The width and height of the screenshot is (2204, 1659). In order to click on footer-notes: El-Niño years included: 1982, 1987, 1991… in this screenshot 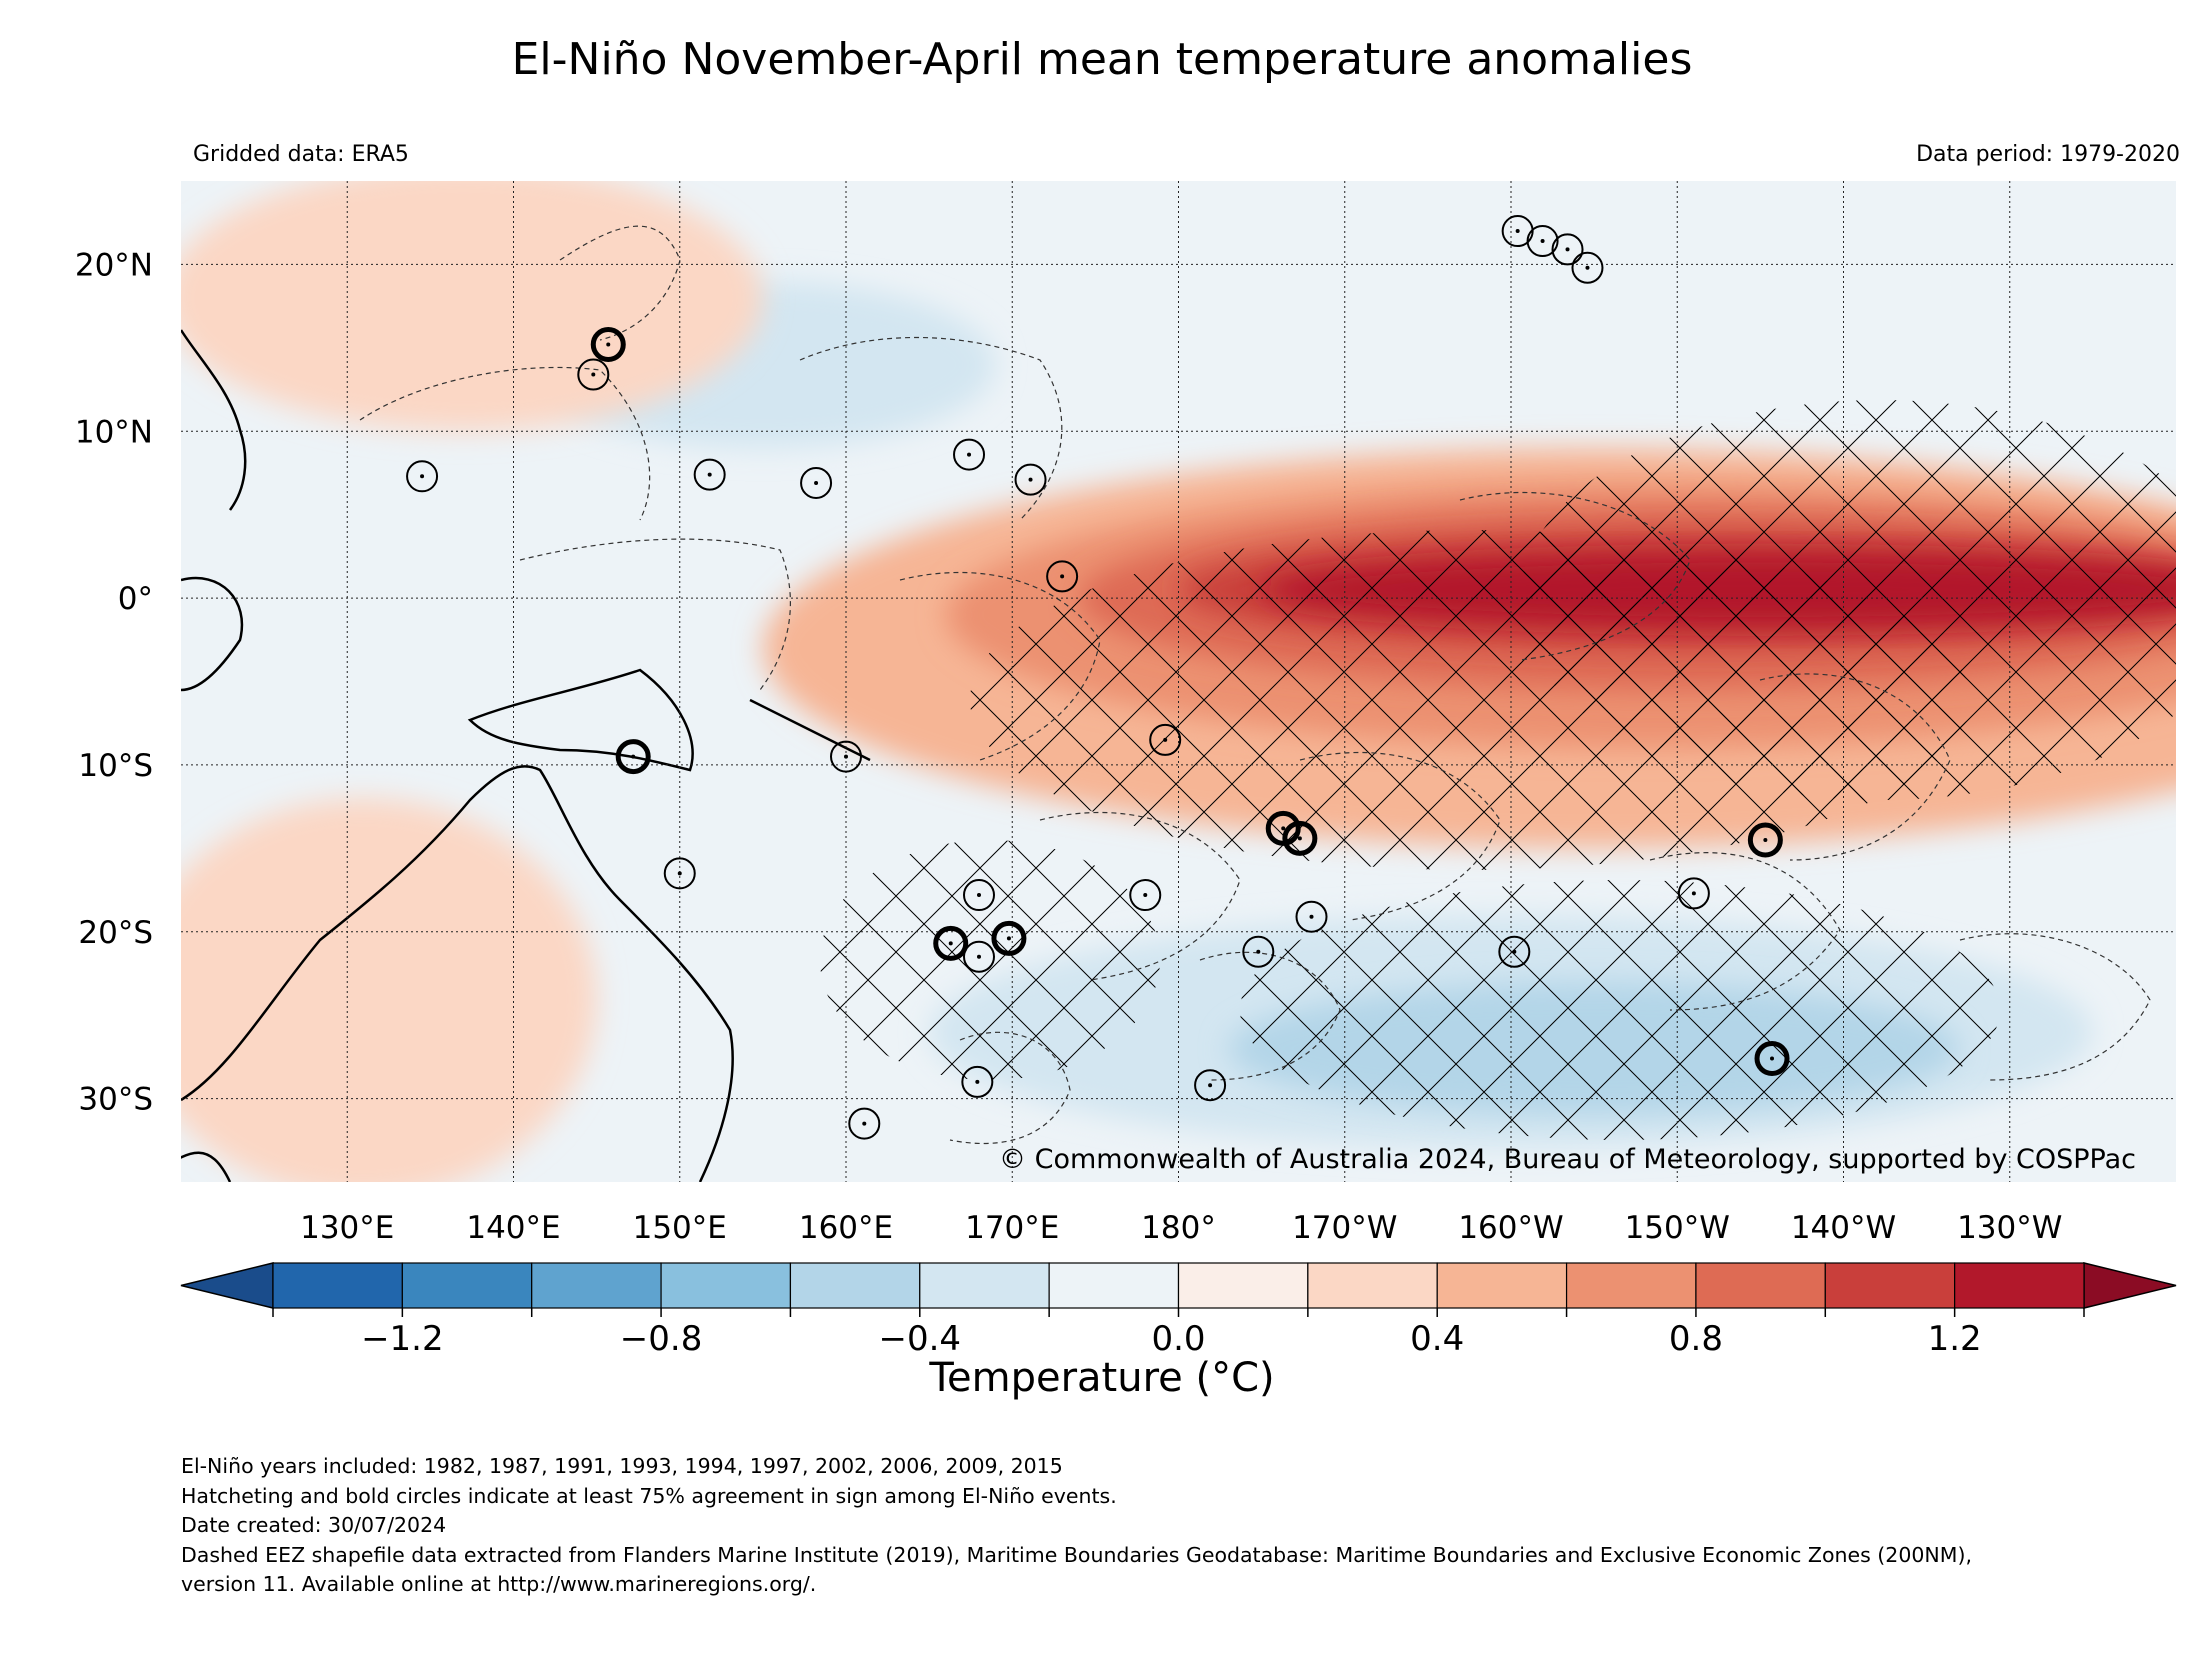, I will do `click(1076, 1526)`.